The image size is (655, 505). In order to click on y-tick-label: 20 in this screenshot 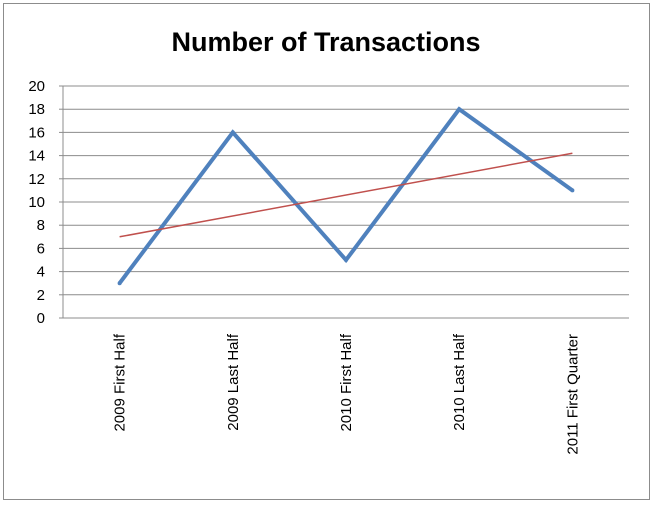, I will do `click(36, 86)`.